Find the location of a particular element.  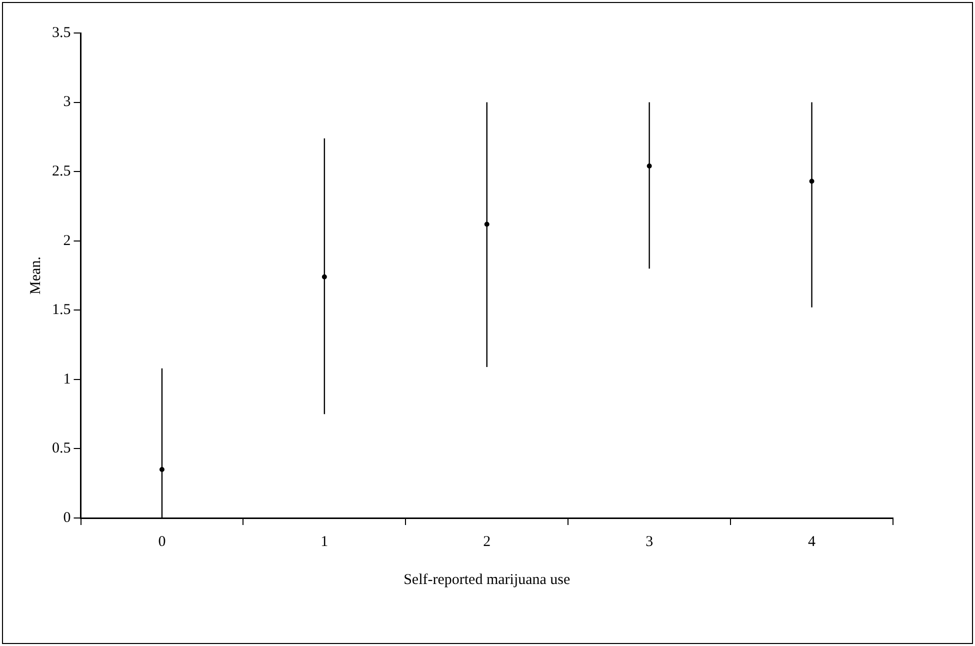

y-tick-label: 3.5 is located at coordinates (61, 32).